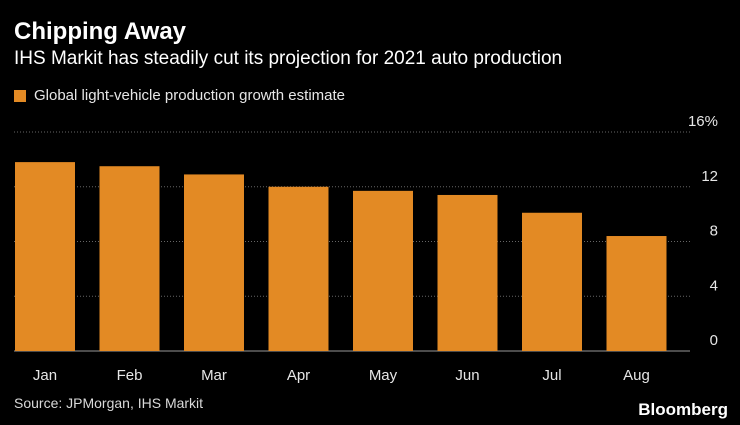  Describe the element at coordinates (703, 231) in the screenshot. I see `y-axis-ticks: 0 4 8 12 16%` at that location.